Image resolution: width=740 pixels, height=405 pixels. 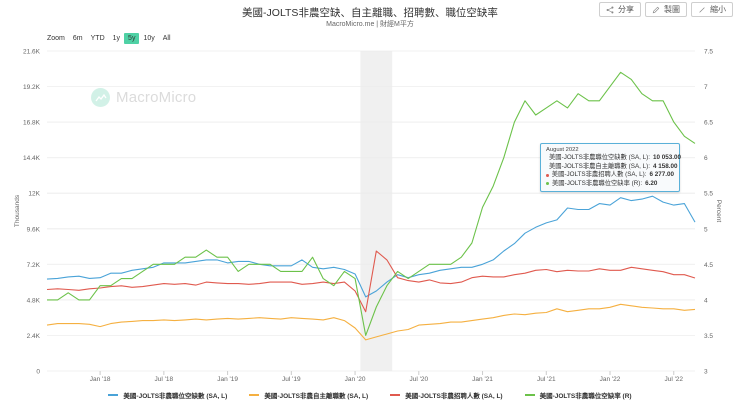 What do you see at coordinates (132, 38) in the screenshot?
I see `range-5y-button: 5y` at bounding box center [132, 38].